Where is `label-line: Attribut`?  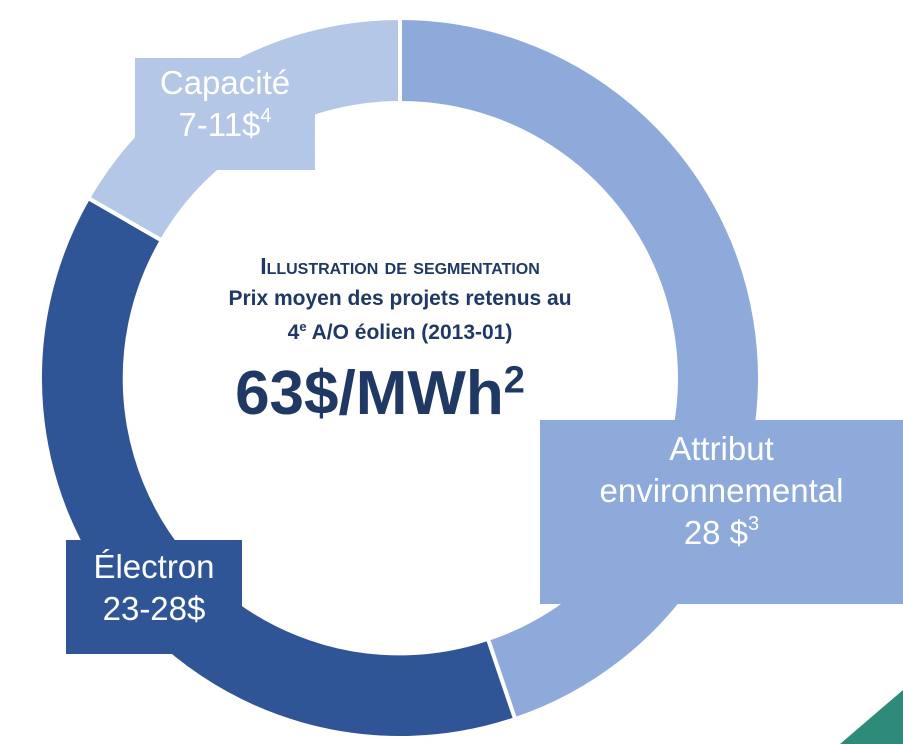 label-line: Attribut is located at coordinates (721, 448).